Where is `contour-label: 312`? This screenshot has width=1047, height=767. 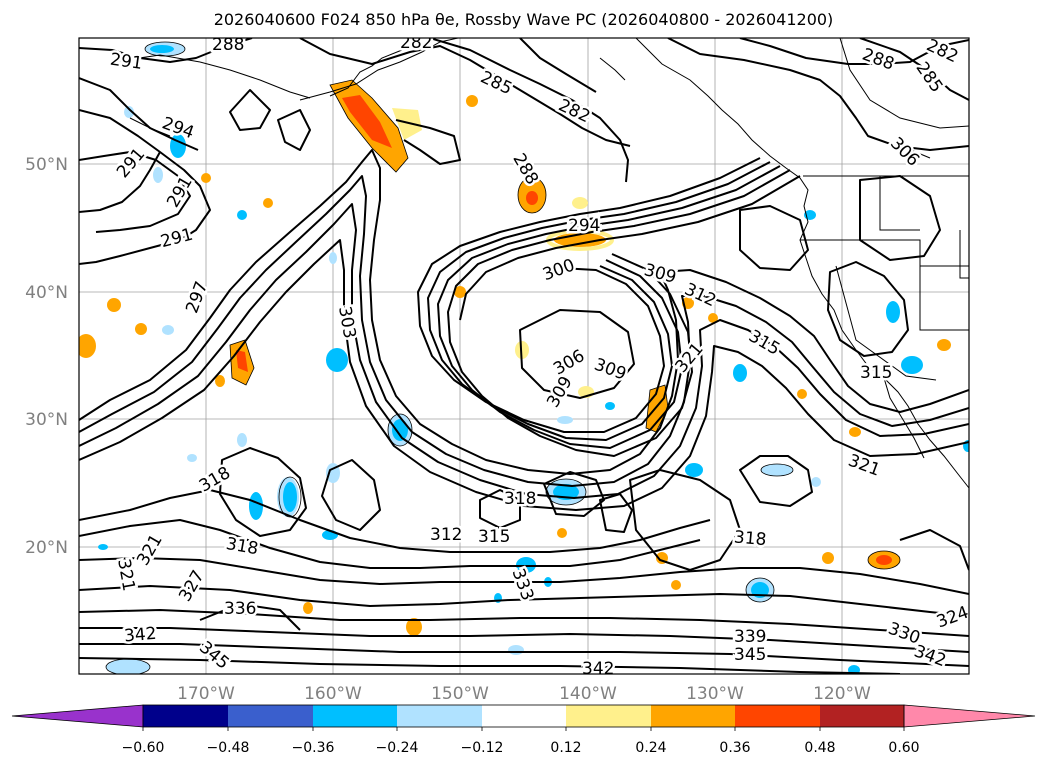
contour-label: 312 is located at coordinates (446, 535).